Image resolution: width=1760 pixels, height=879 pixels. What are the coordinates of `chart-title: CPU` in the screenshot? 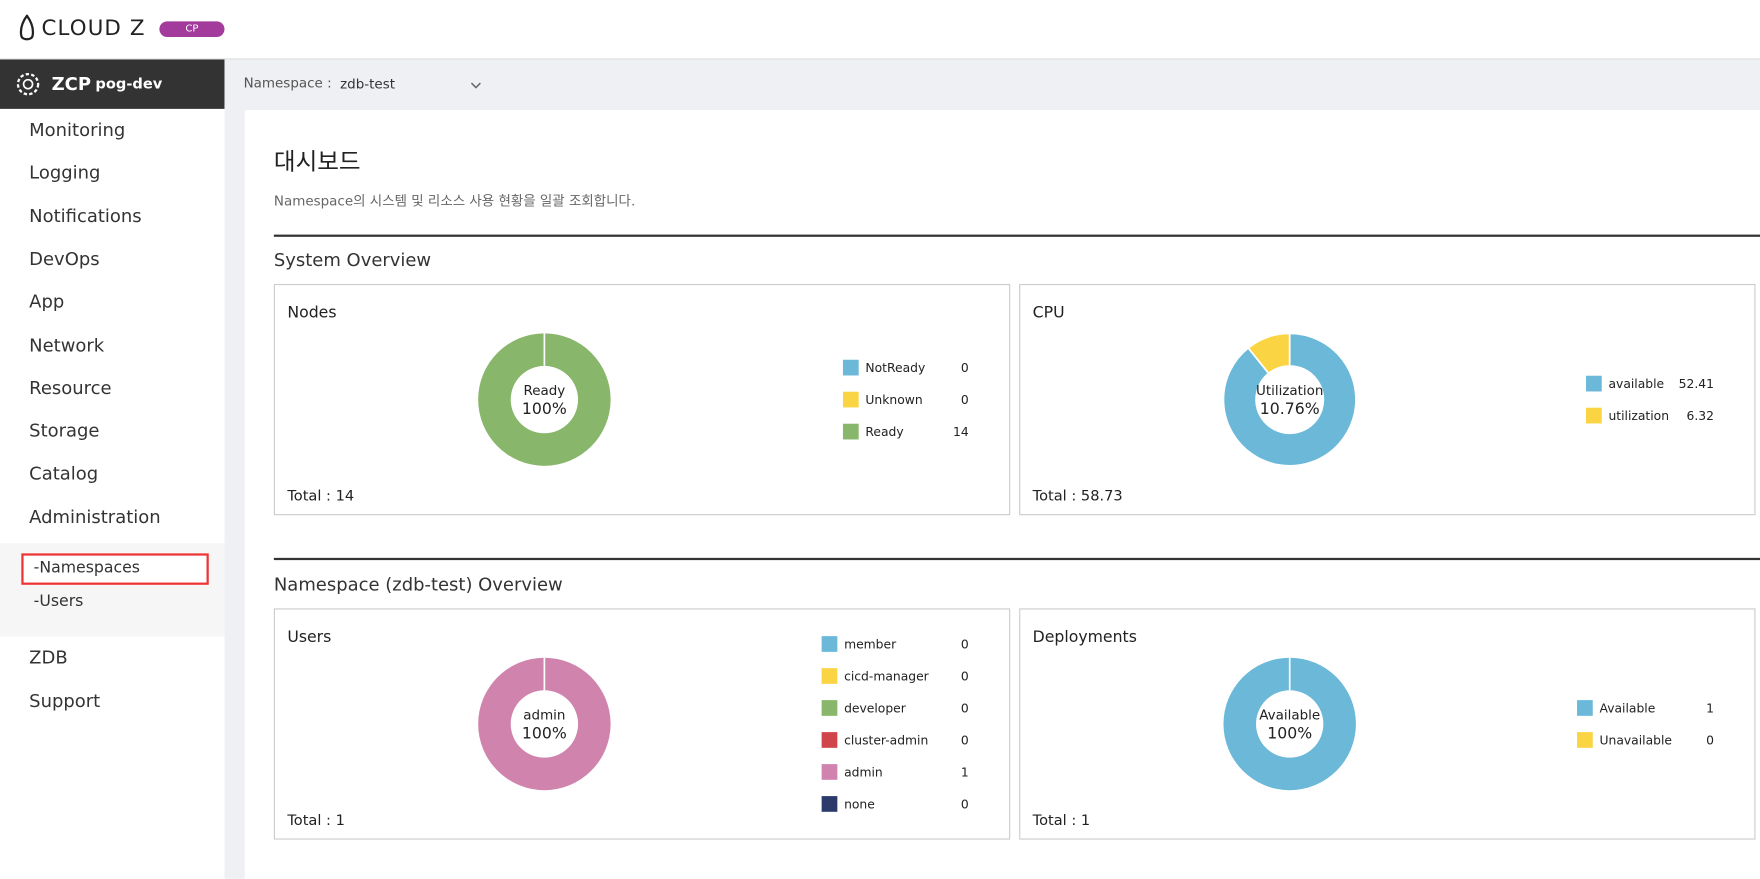 It's located at (1049, 312).